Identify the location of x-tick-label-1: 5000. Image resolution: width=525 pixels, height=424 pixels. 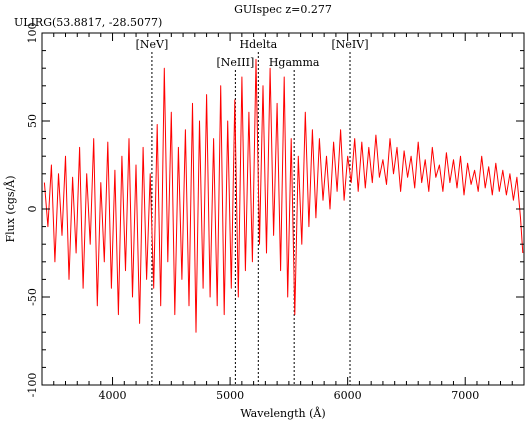
(230, 395).